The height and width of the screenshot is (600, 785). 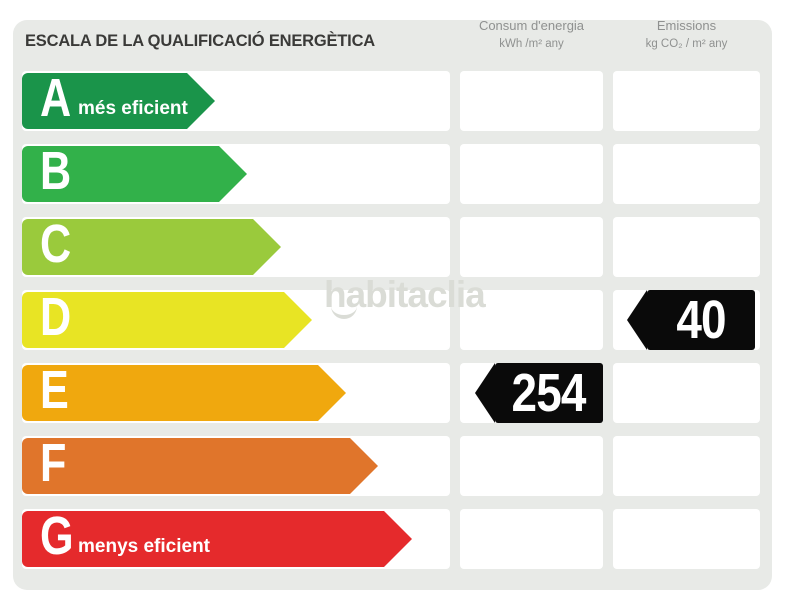 I want to click on consumption-column-unit: kWh /m² any, so click(x=531, y=44).